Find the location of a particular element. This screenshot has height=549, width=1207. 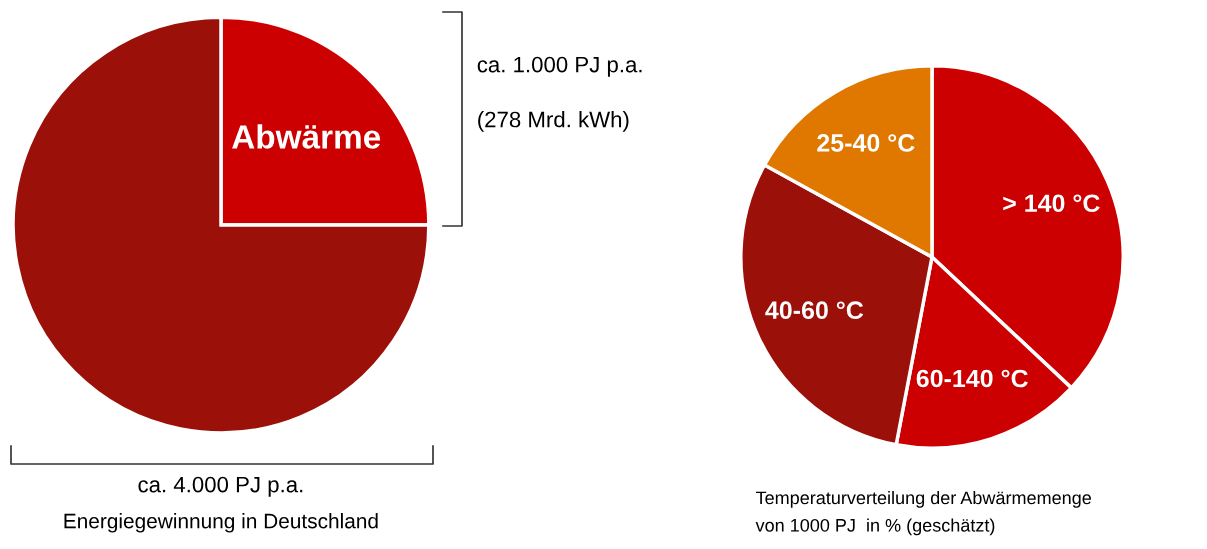

text: von 1000 PJ in % (geschätzt) is located at coordinates (875, 527).